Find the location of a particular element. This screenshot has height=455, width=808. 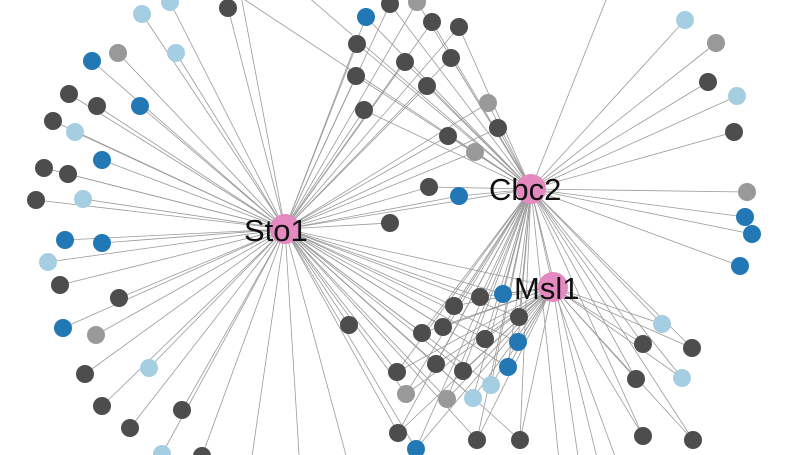

edge-sto1-msl1 is located at coordinates (419, 258).